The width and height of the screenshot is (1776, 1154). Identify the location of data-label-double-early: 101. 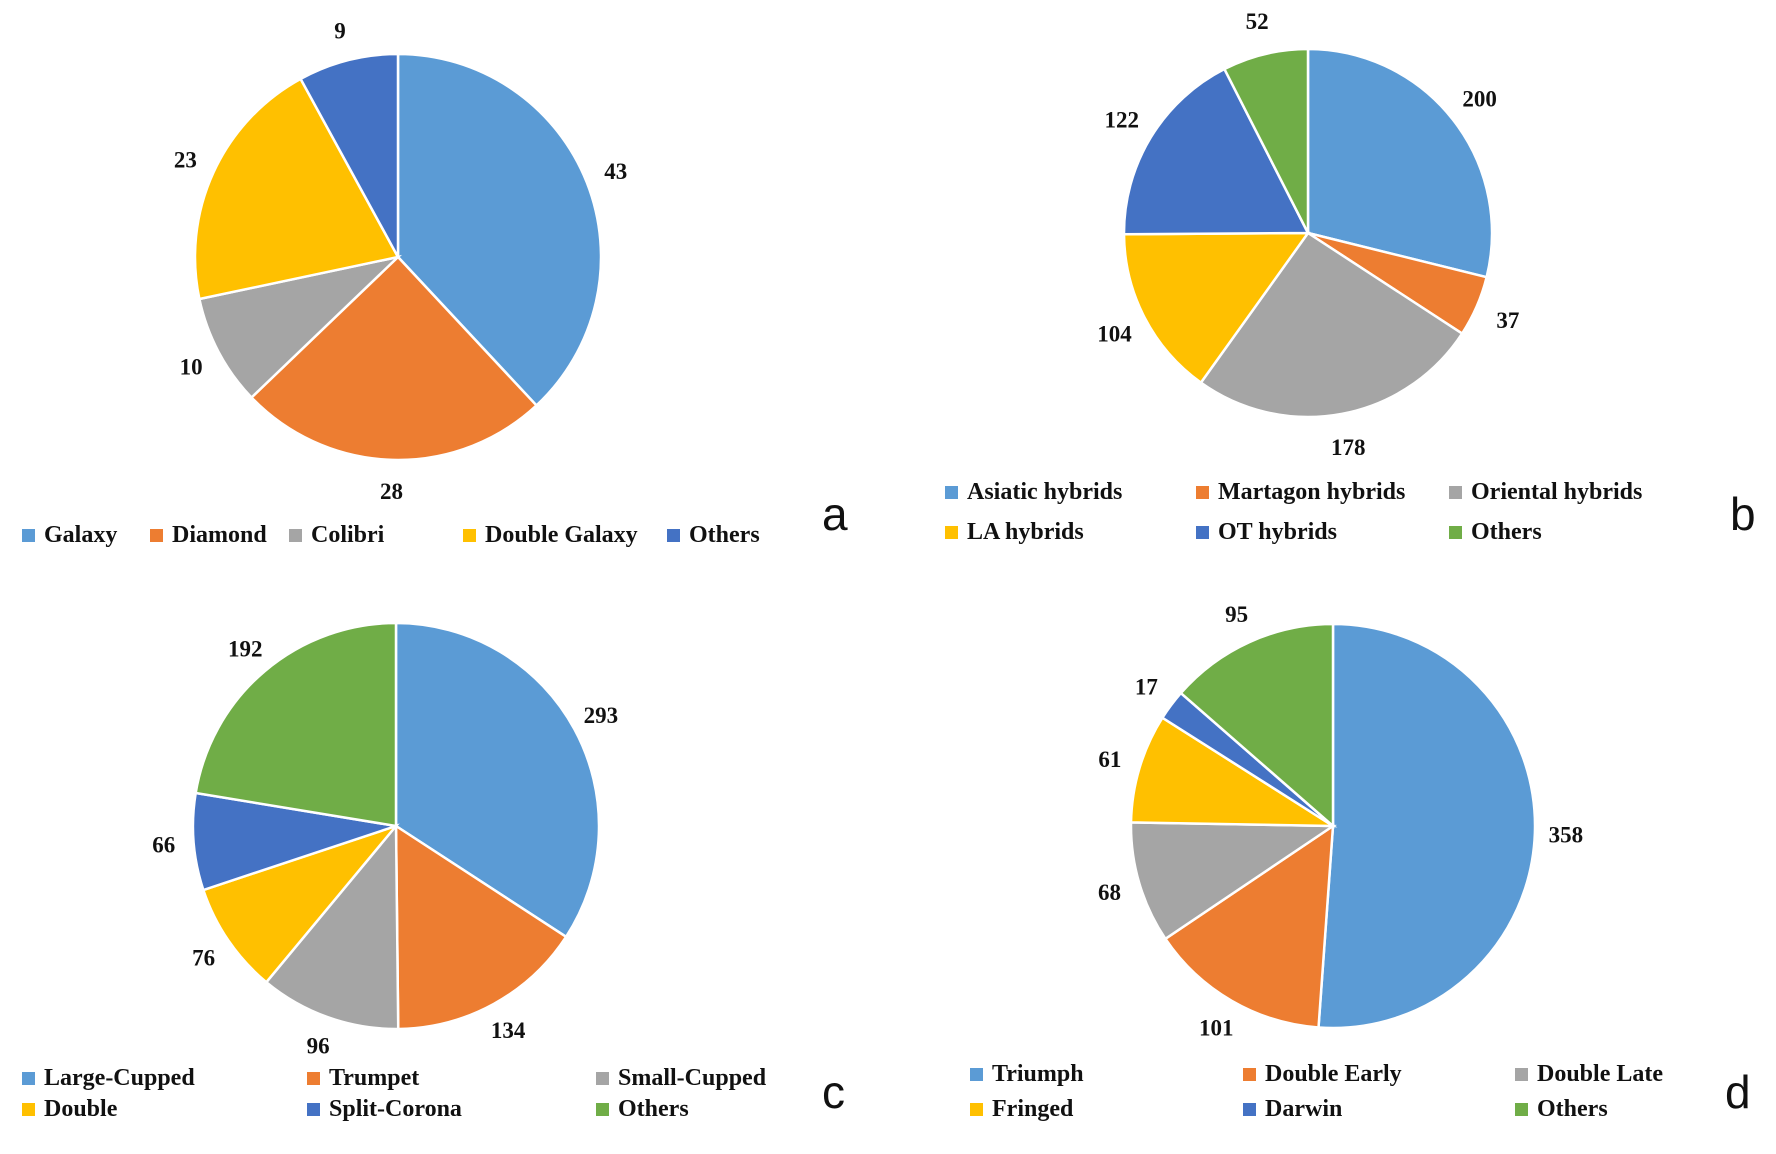
(1216, 1028).